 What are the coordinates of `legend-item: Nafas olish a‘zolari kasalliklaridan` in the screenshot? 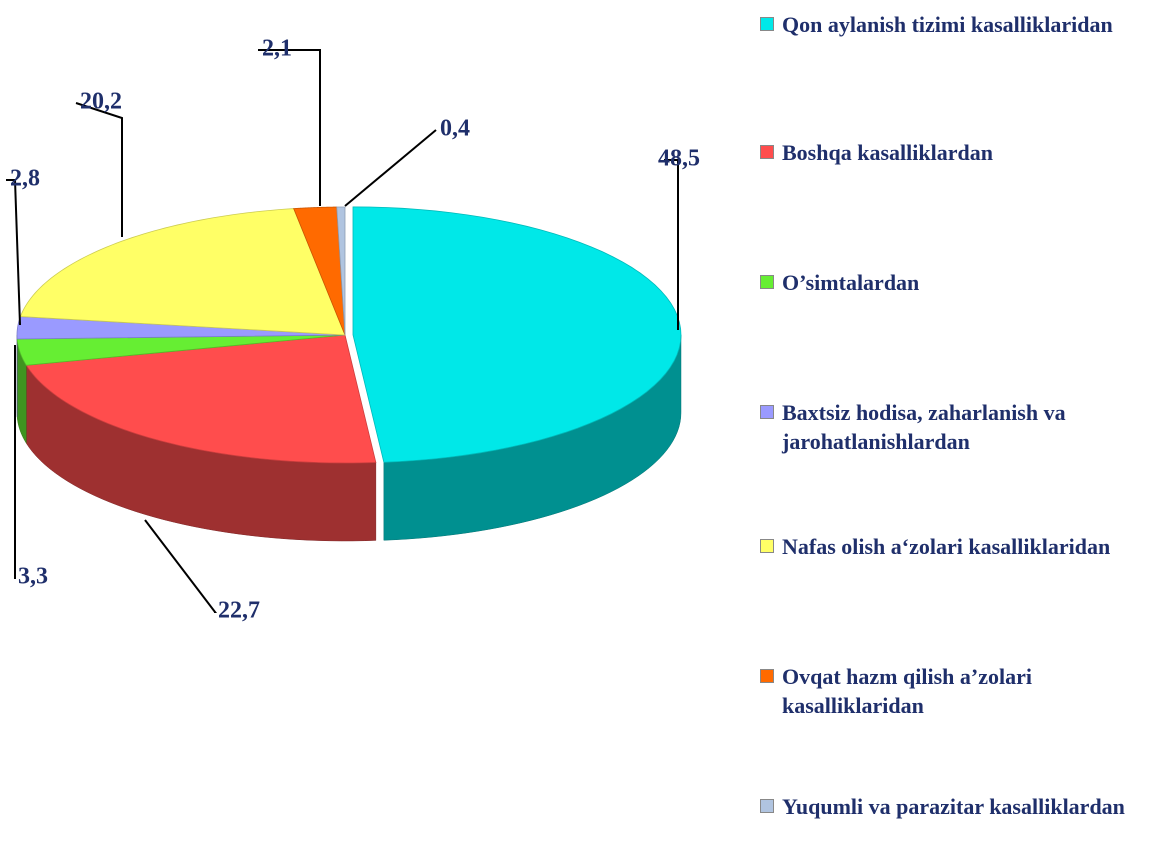 It's located at (950, 546).